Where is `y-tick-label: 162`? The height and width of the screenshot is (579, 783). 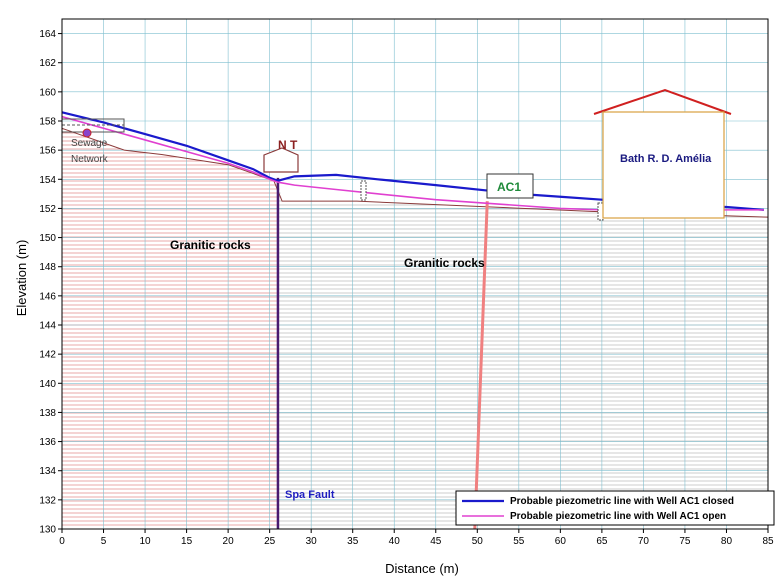 y-tick-label: 162 is located at coordinates (47, 63).